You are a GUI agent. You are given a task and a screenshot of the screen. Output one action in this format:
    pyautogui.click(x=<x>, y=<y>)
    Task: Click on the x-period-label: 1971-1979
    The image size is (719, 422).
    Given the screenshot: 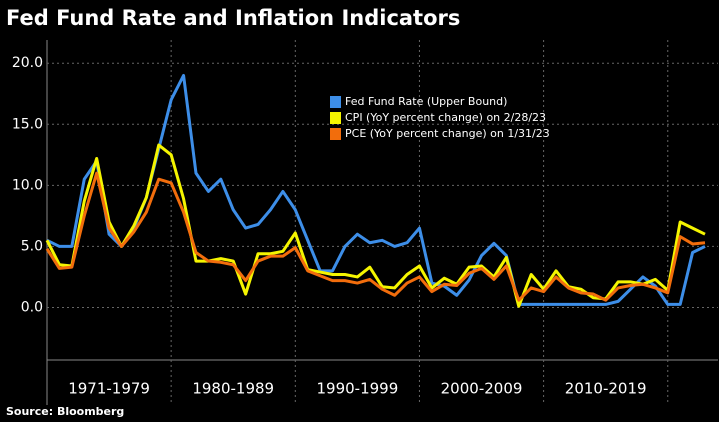 What is the action you would take?
    pyautogui.click(x=109, y=389)
    